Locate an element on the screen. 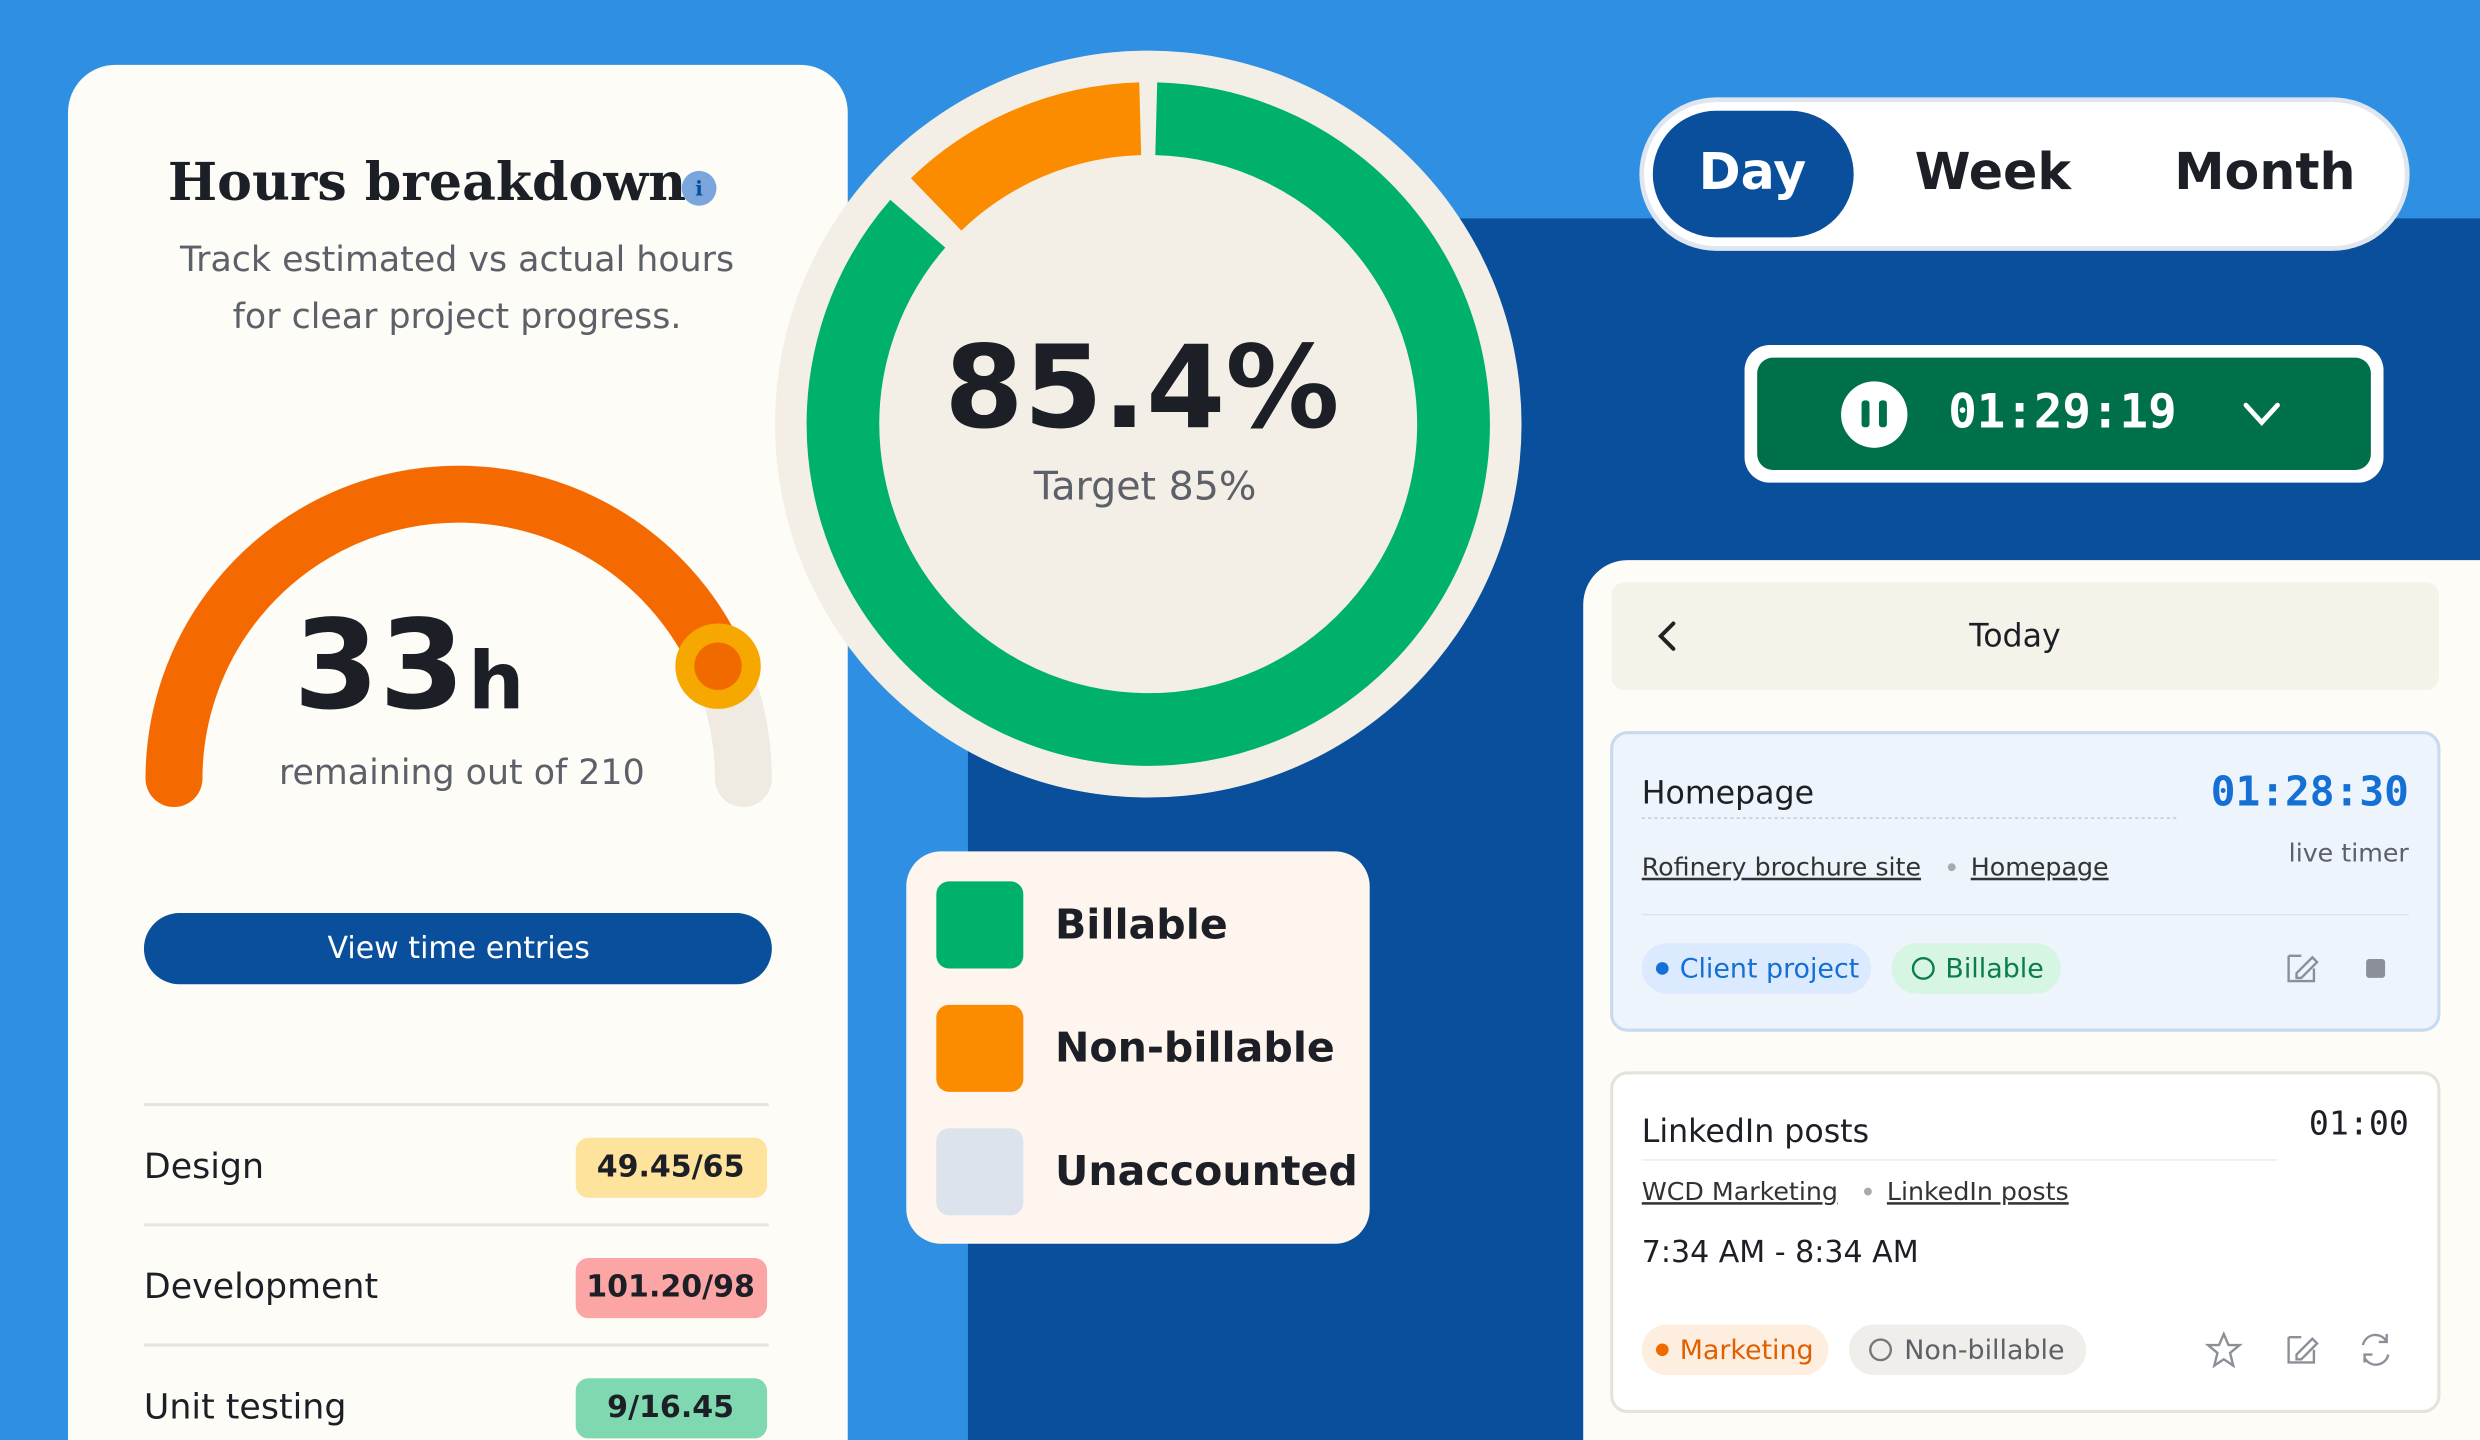 The width and height of the screenshot is (2480, 1440). tag-label: Marketing is located at coordinates (1747, 1350).